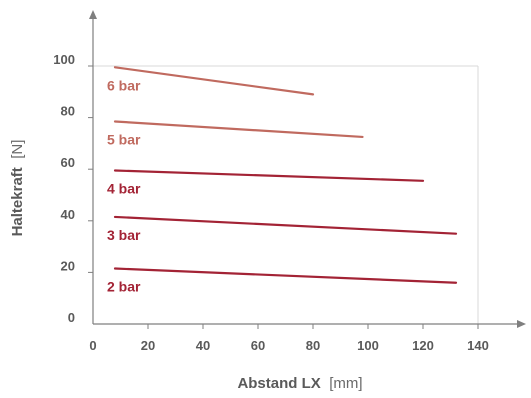 Image resolution: width=531 pixels, height=398 pixels. What do you see at coordinates (68, 111) in the screenshot?
I see `y-tick-label: 80` at bounding box center [68, 111].